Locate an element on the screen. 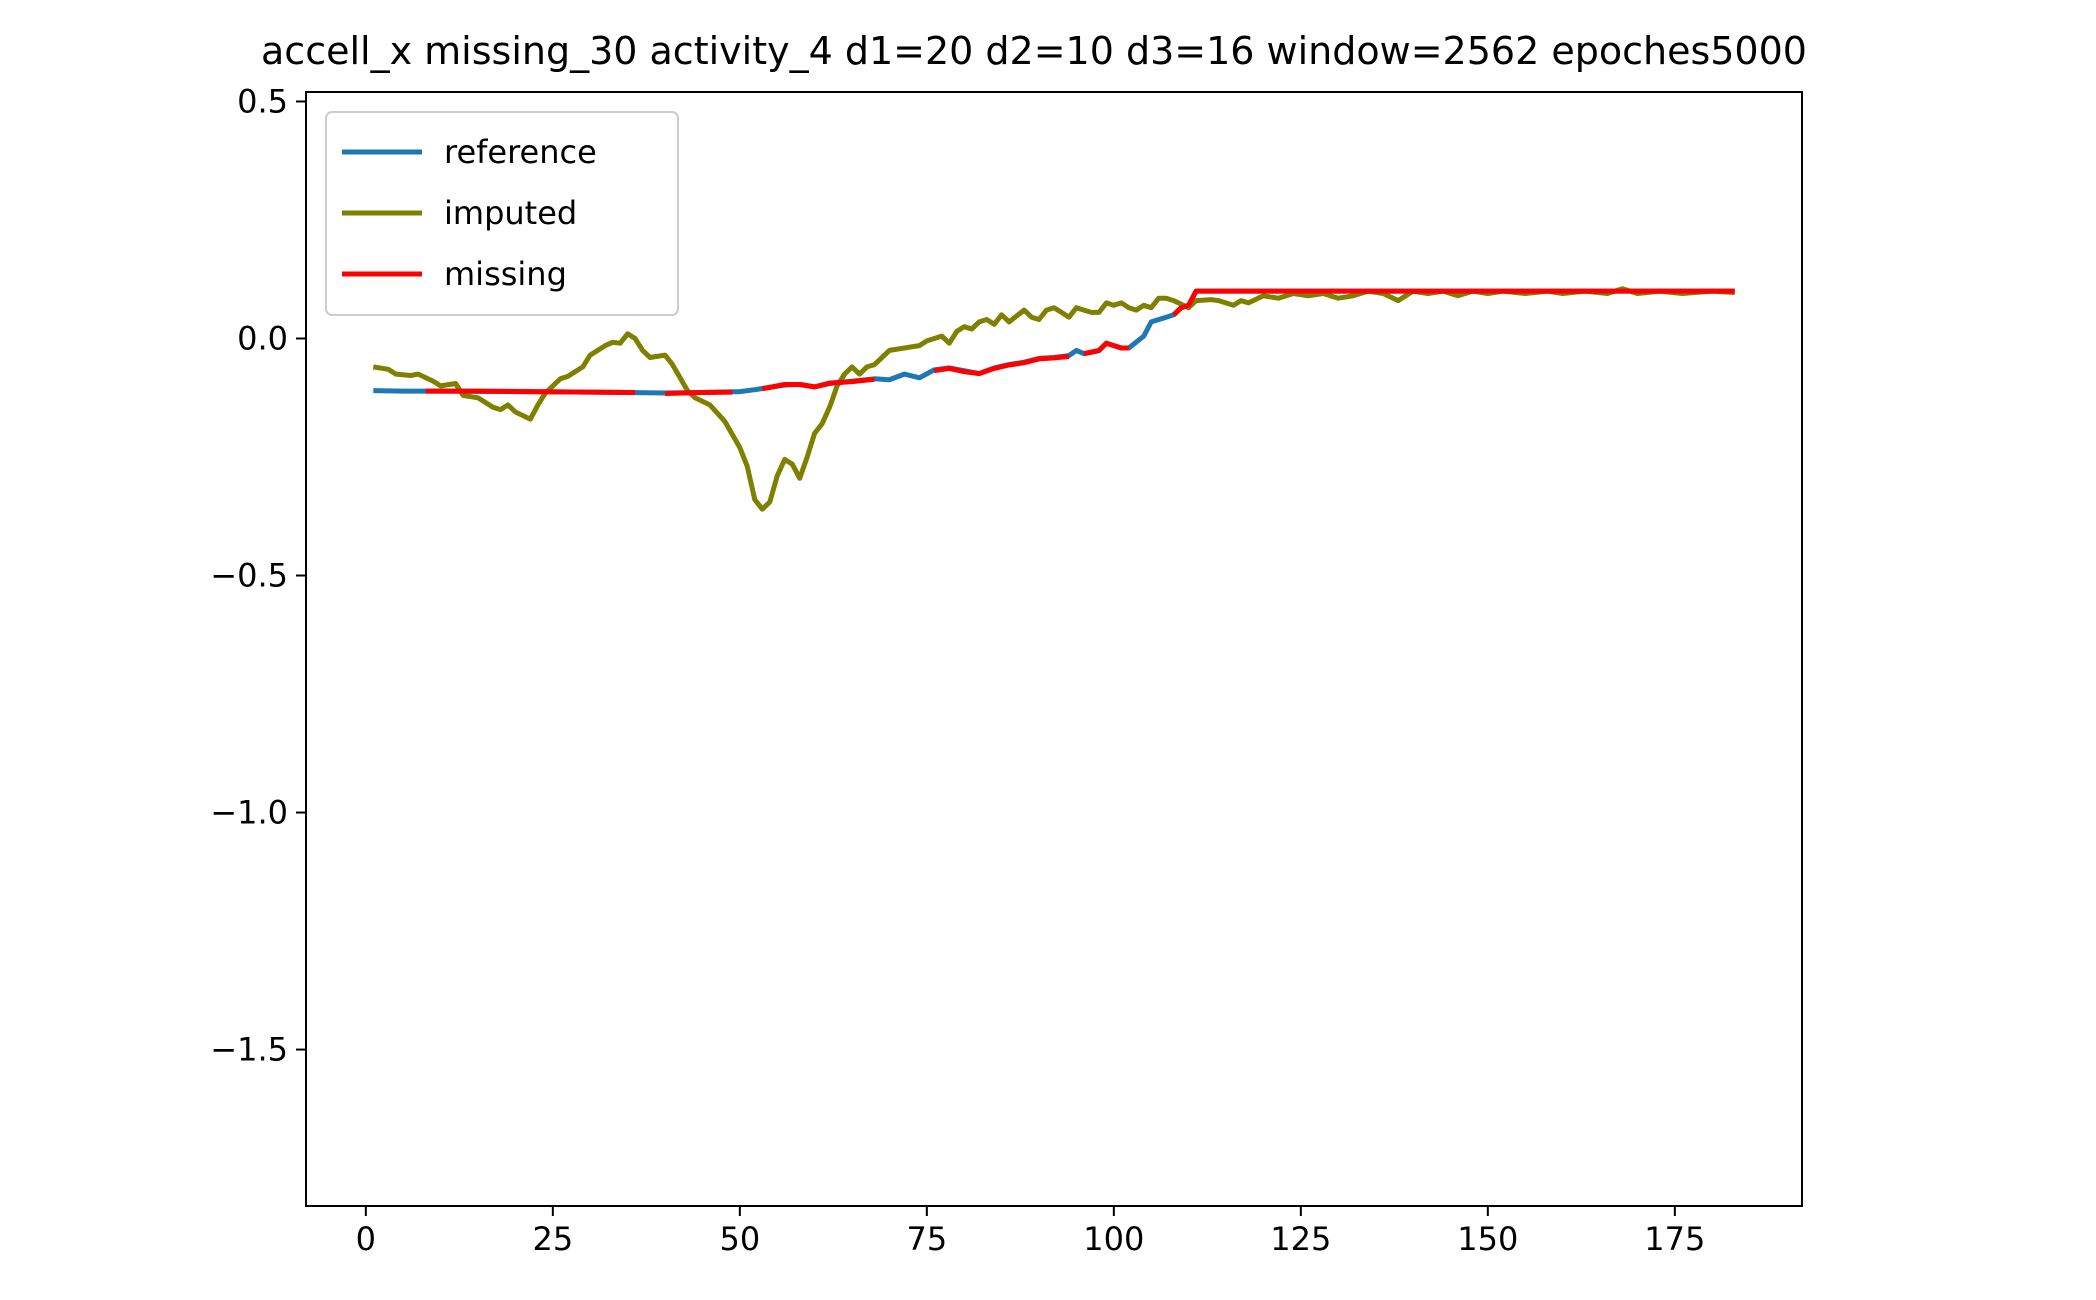 The image size is (2096, 1300). x-tick-label: 100 is located at coordinates (1113, 1239).